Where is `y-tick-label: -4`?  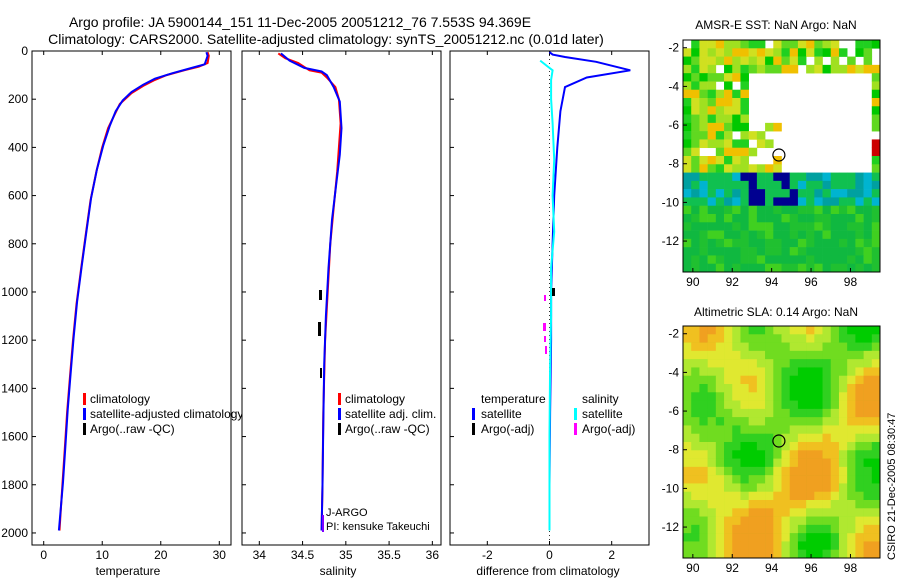
y-tick-label: -4 is located at coordinates (673, 372).